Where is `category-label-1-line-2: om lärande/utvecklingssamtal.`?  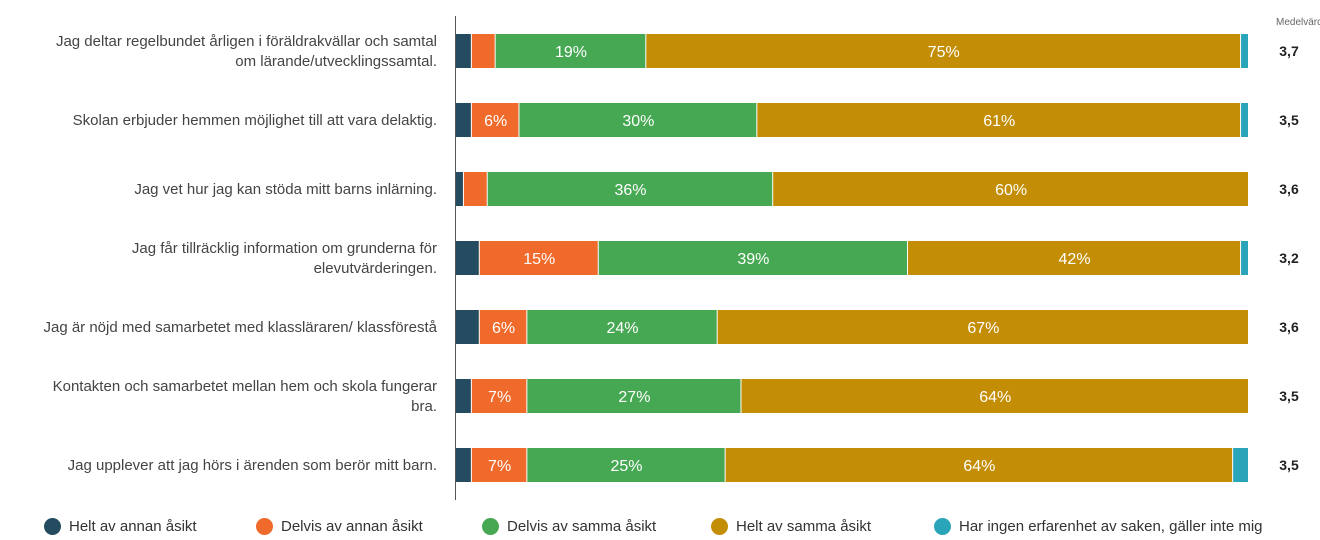
category-label-1-line-2: om lärande/utvecklingssamtal. is located at coordinates (336, 61).